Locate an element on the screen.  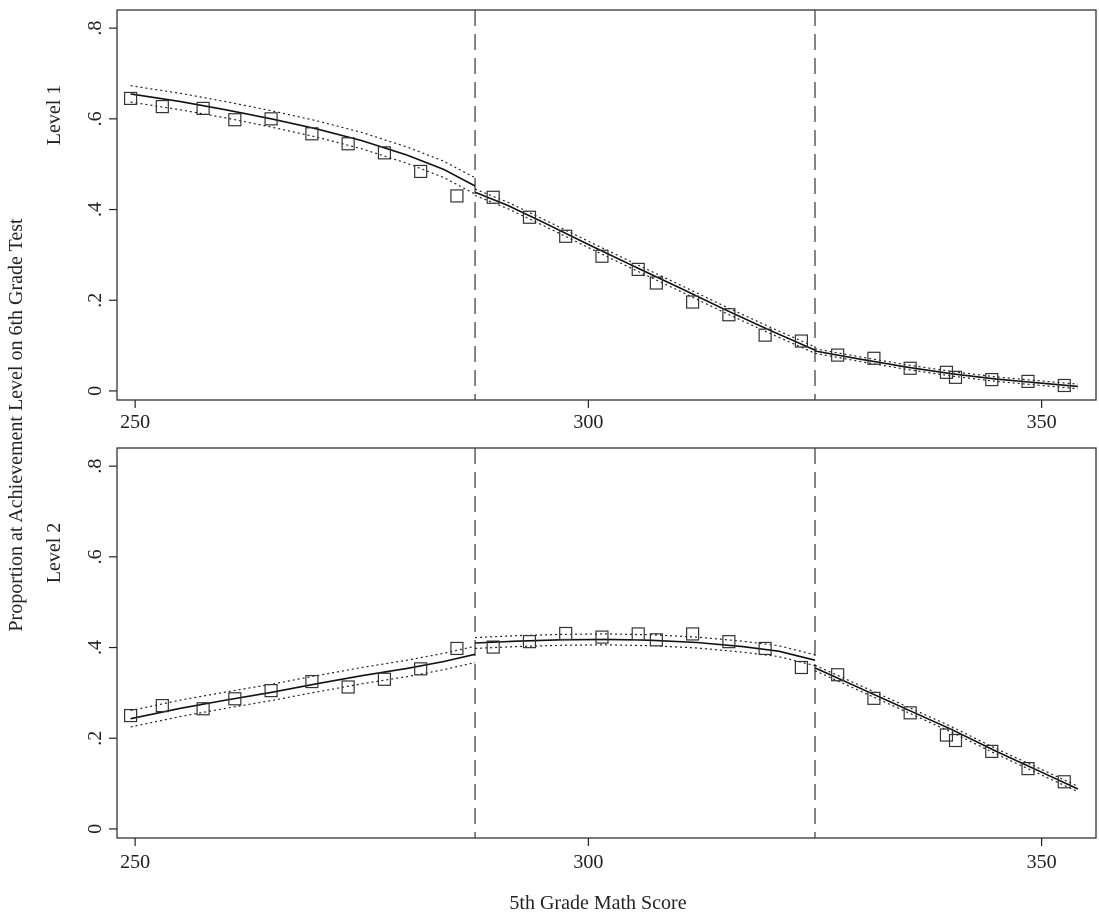
panel-label: Level 2 is located at coordinates (54, 553).